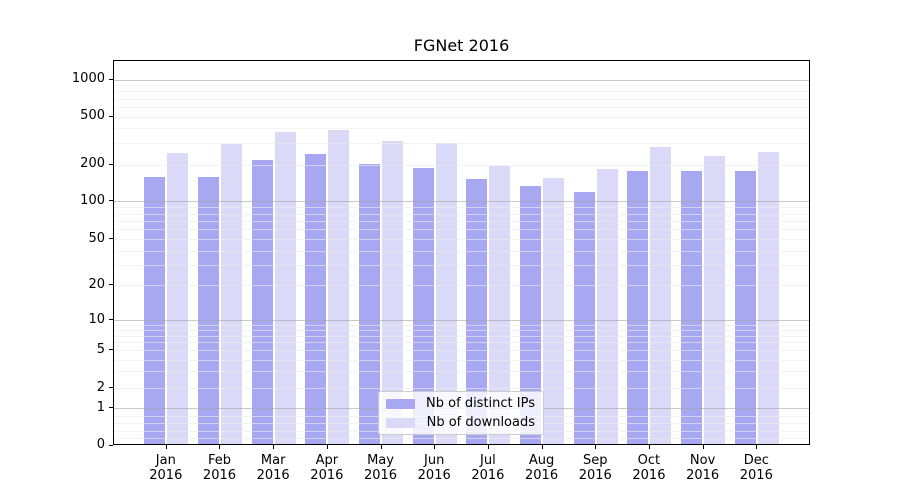 The image size is (900, 500). I want to click on bar-jun-downloads, so click(446, 293).